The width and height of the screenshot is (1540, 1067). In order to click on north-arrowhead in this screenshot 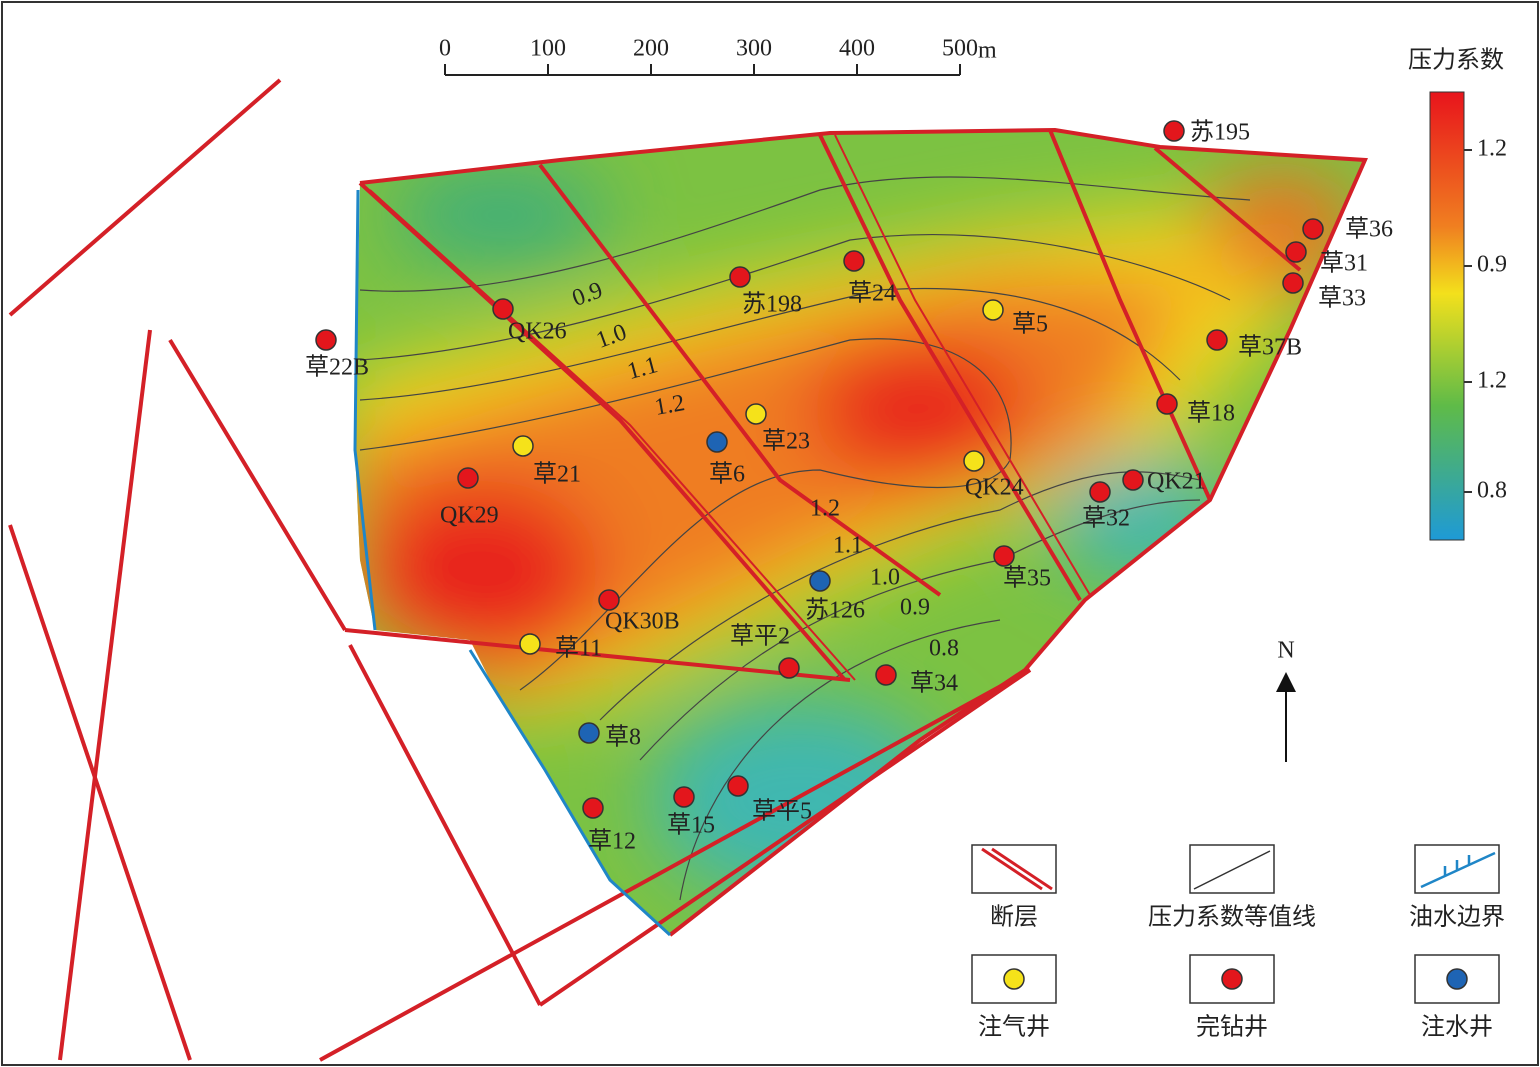, I will do `click(1286, 682)`.